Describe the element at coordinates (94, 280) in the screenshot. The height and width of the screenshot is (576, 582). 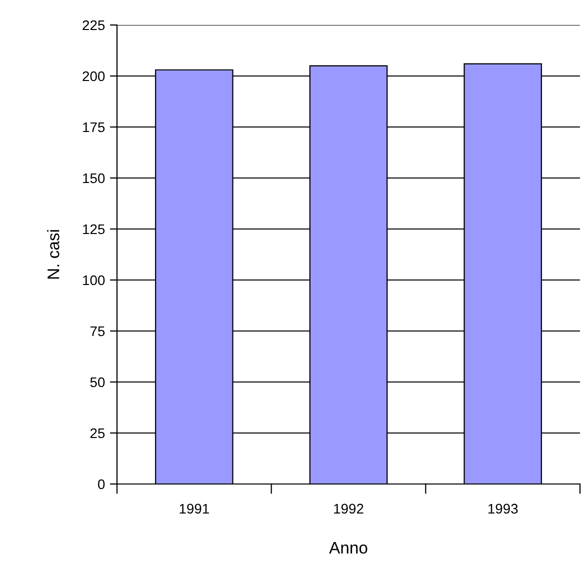
I see `y-tick-label: 100` at that location.